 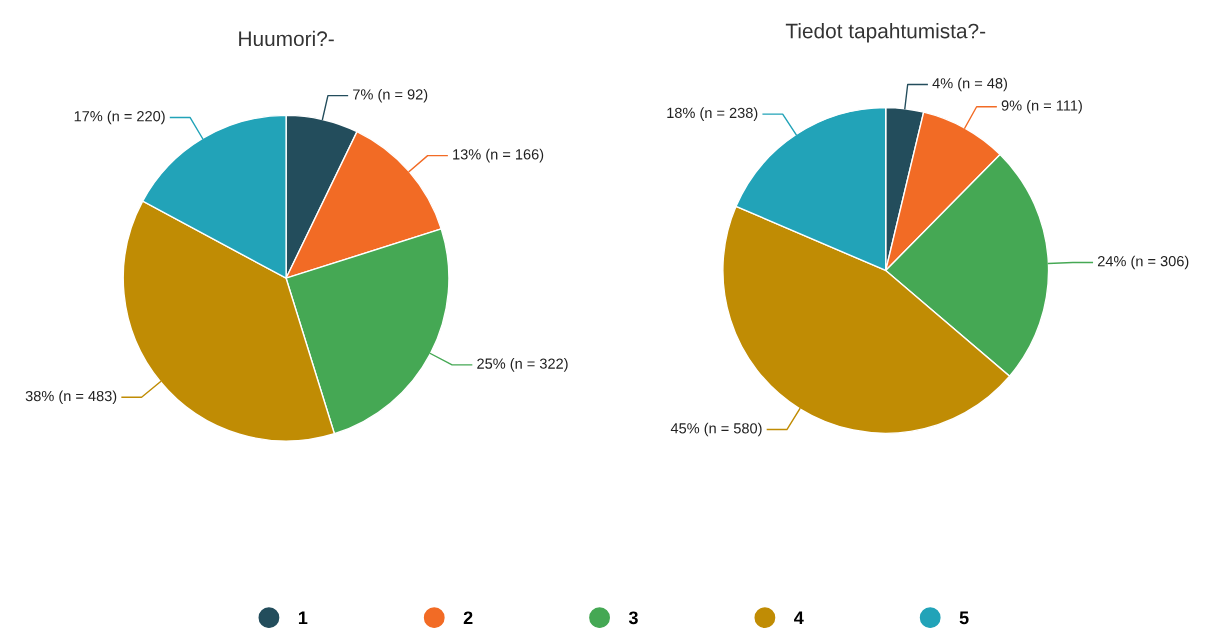 I want to click on data-label: 9% (n = 111), so click(x=1041, y=106).